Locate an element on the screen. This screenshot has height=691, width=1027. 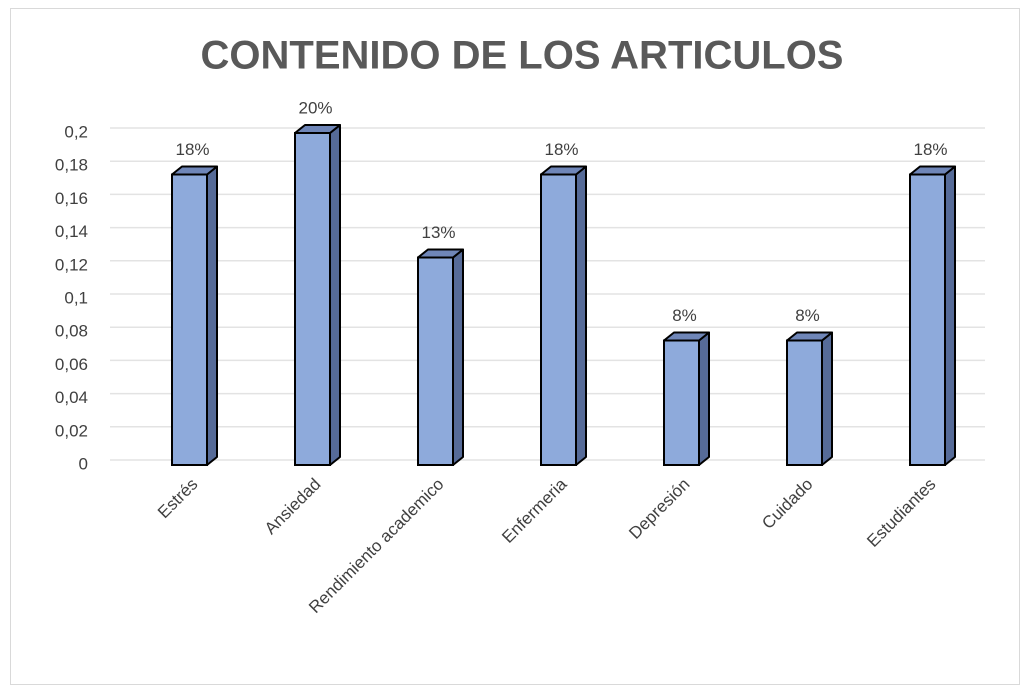
y-tick-label: 0,1 is located at coordinates (76, 297).